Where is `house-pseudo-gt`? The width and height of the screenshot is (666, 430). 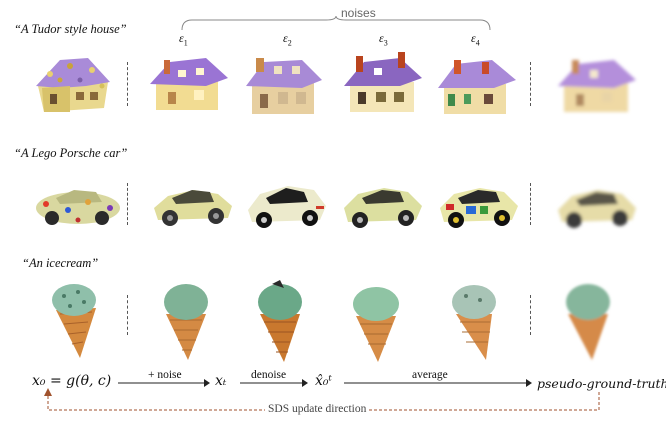 house-pseudo-gt is located at coordinates (597, 86).